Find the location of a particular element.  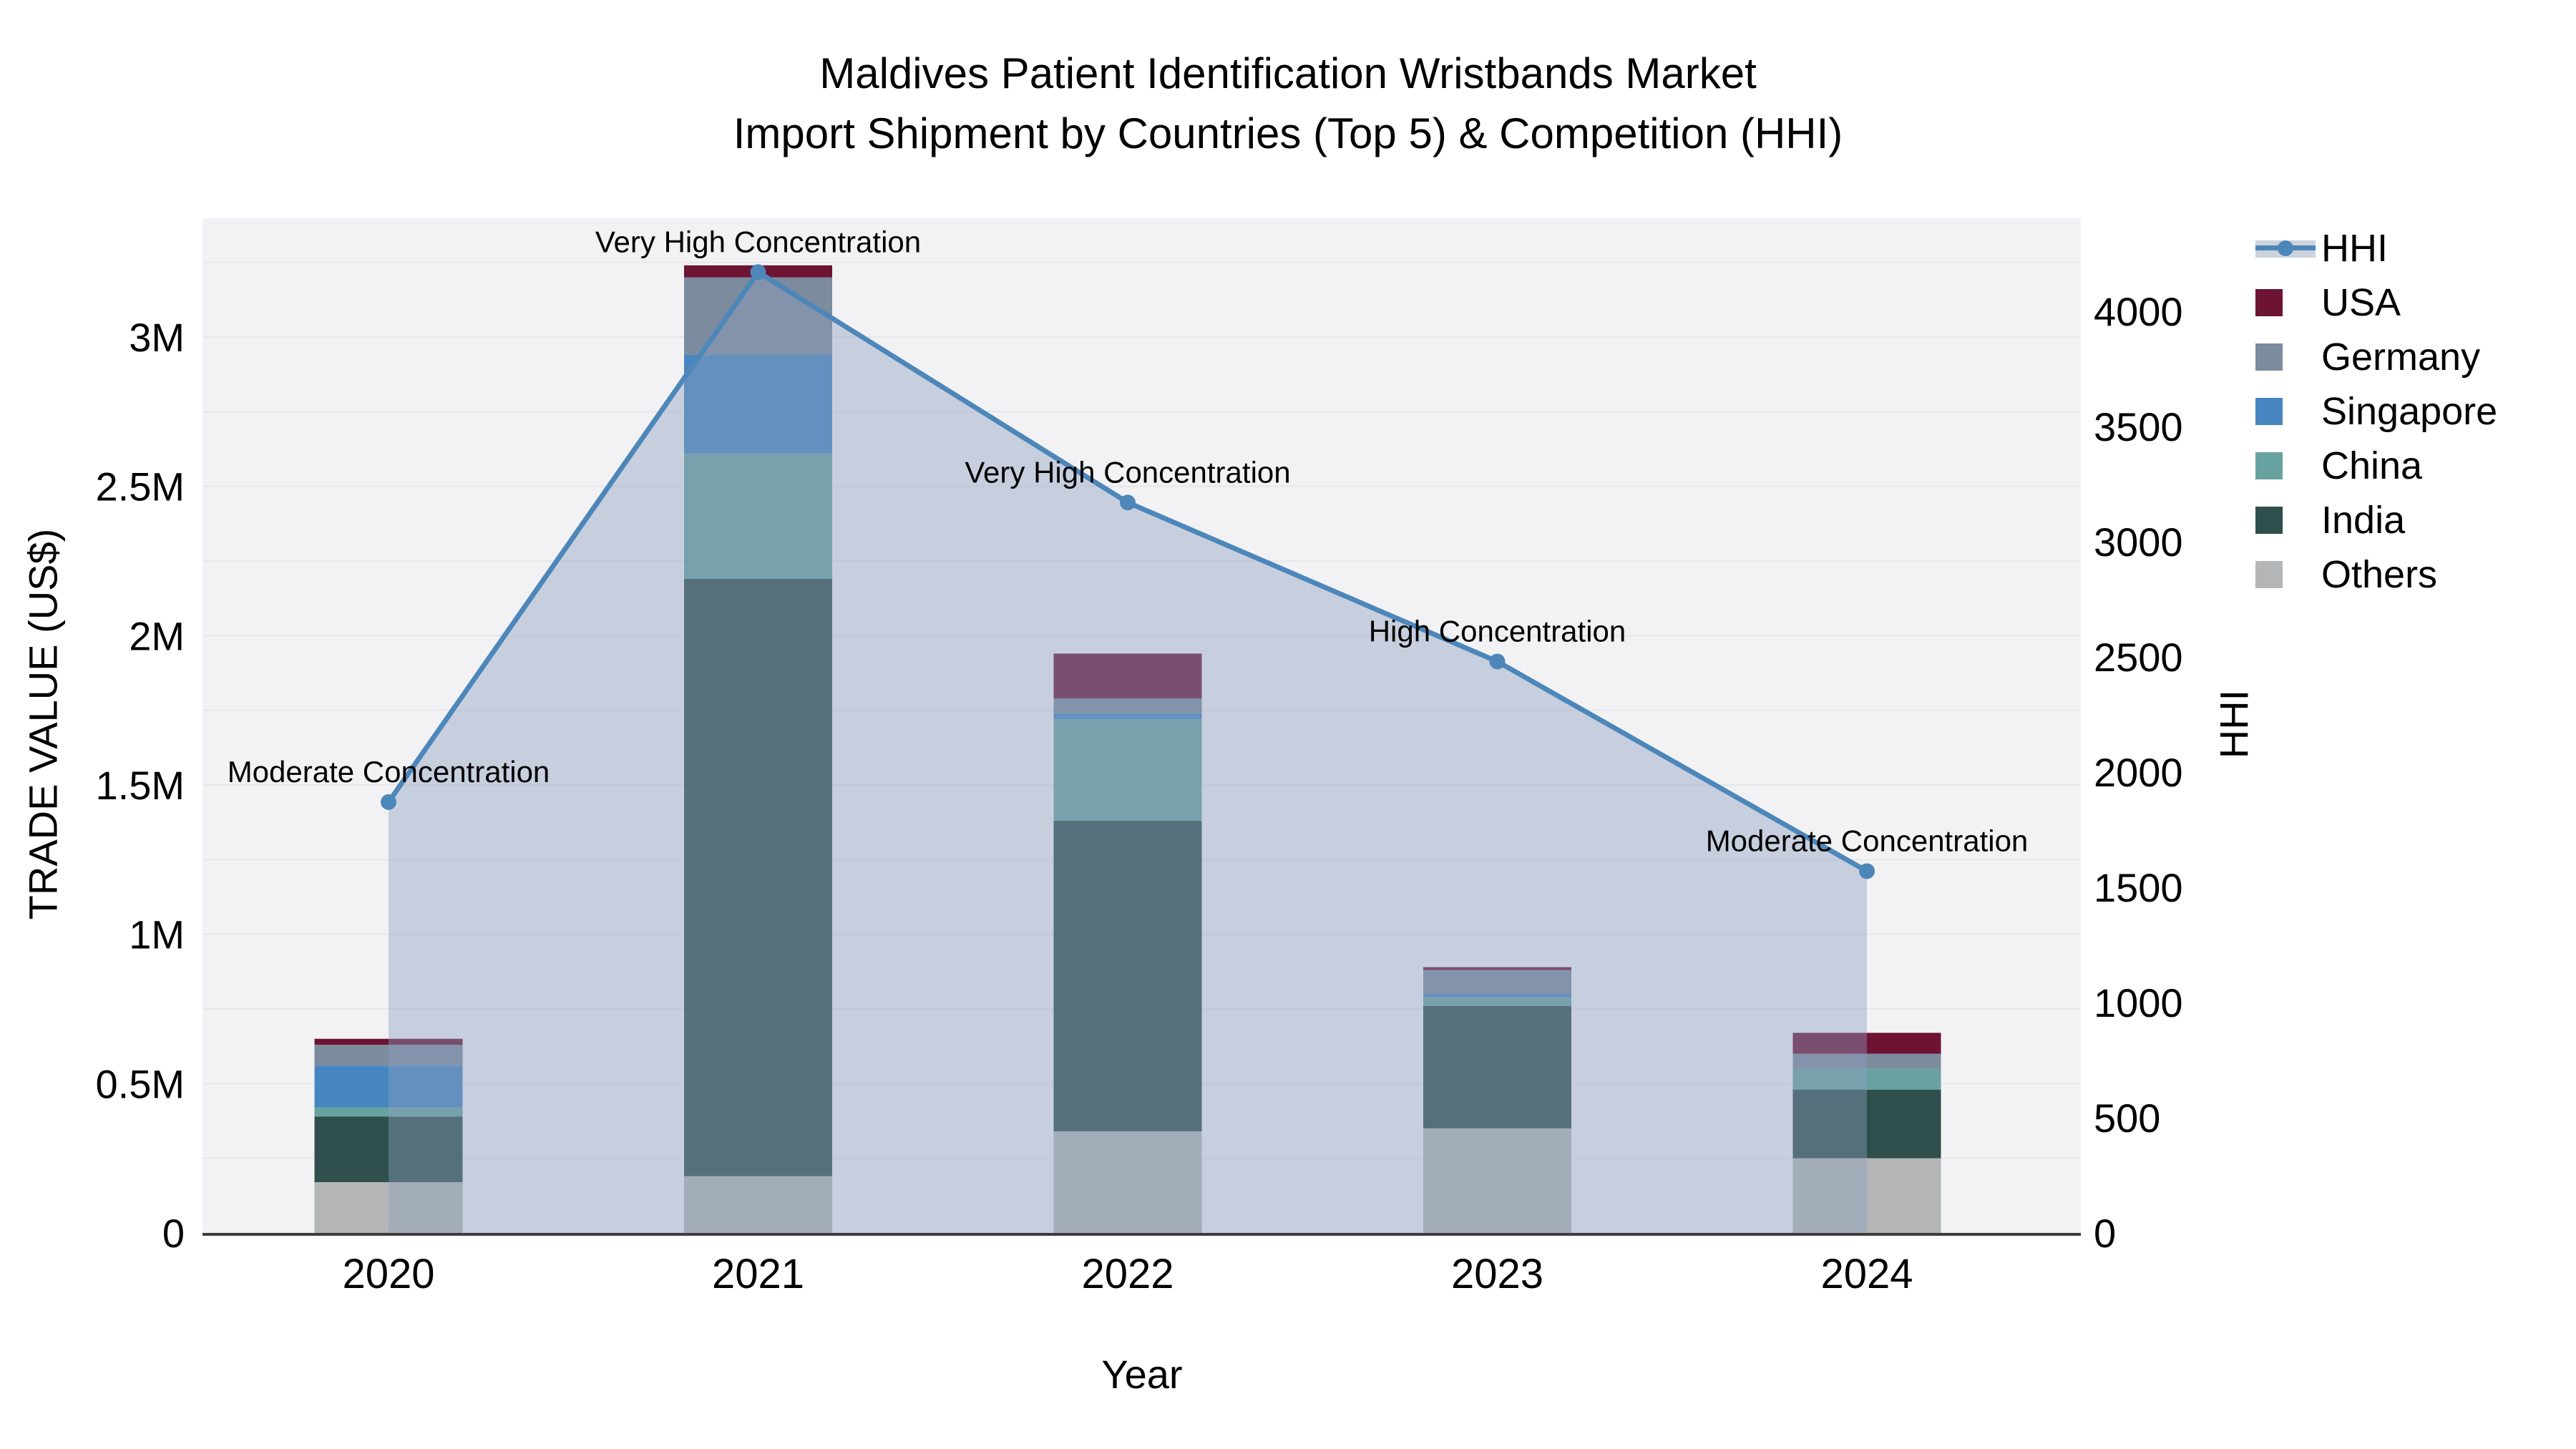

bar-segment-china-2023 is located at coordinates (1497, 1001).